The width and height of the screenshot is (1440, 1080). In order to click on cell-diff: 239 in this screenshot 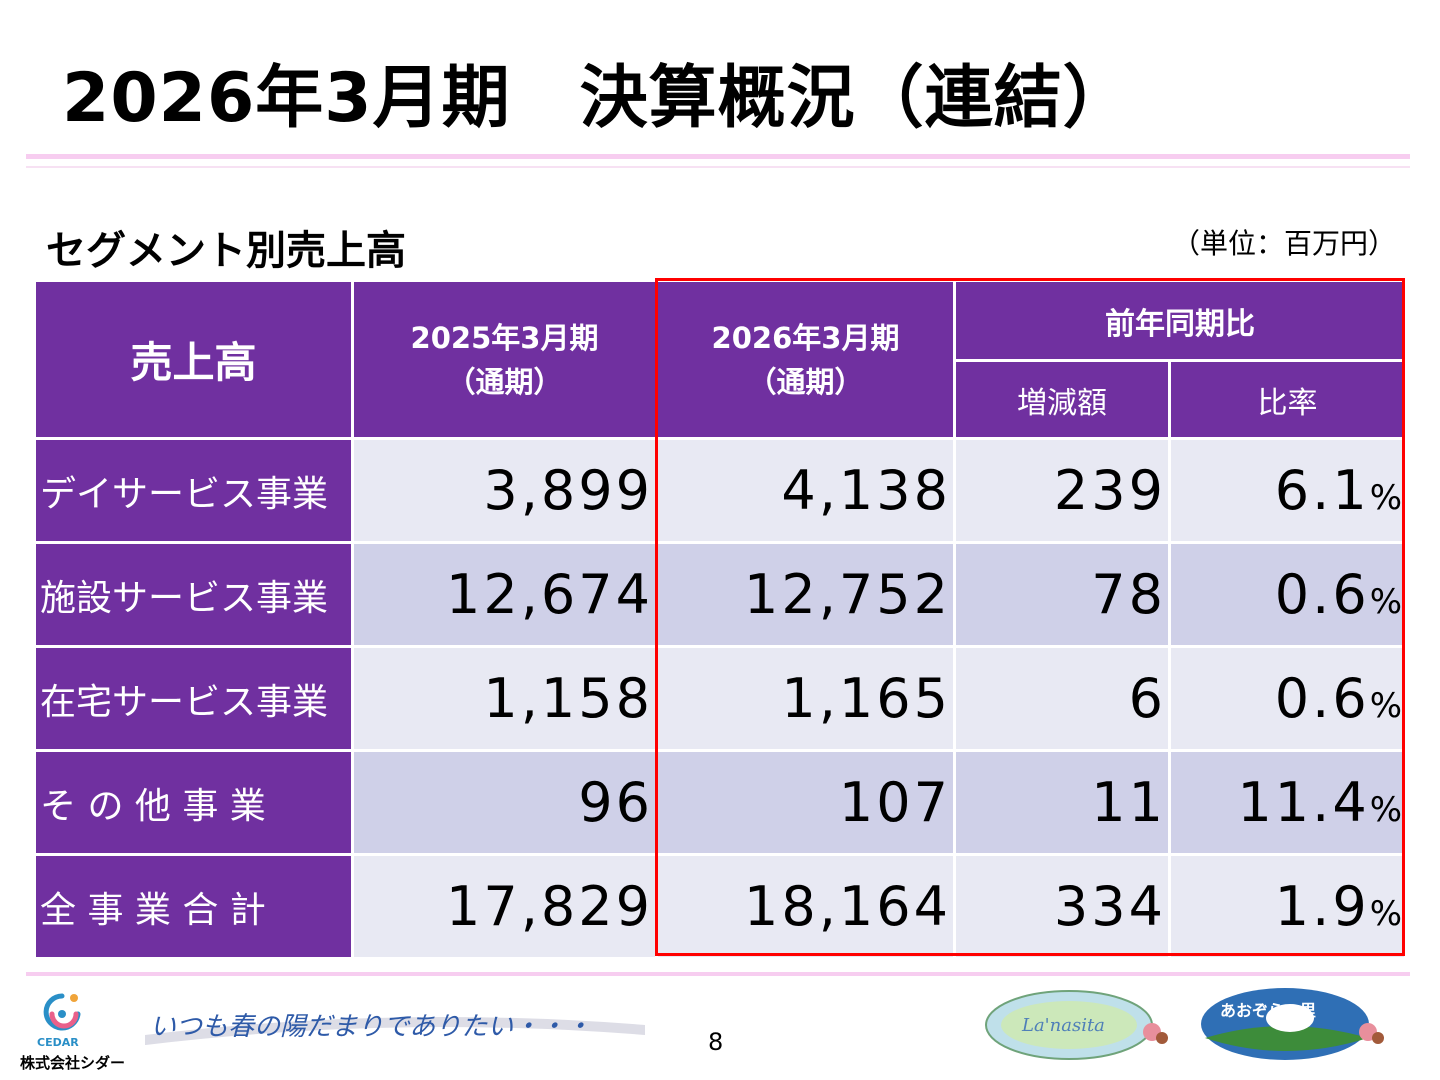, I will do `click(1062, 490)`.